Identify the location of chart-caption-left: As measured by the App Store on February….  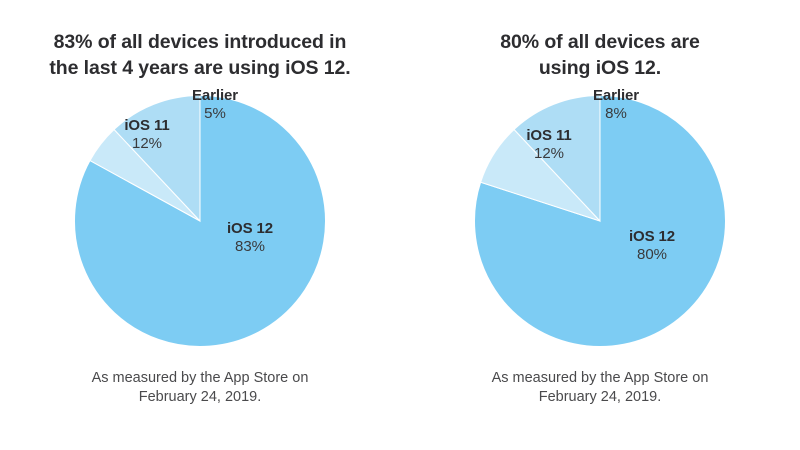
(200, 387).